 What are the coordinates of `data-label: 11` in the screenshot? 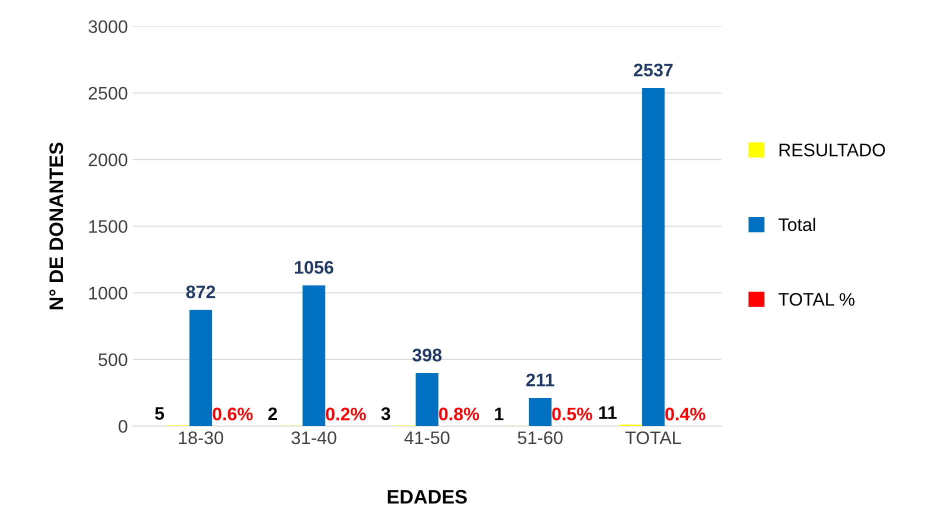 It's located at (608, 412).